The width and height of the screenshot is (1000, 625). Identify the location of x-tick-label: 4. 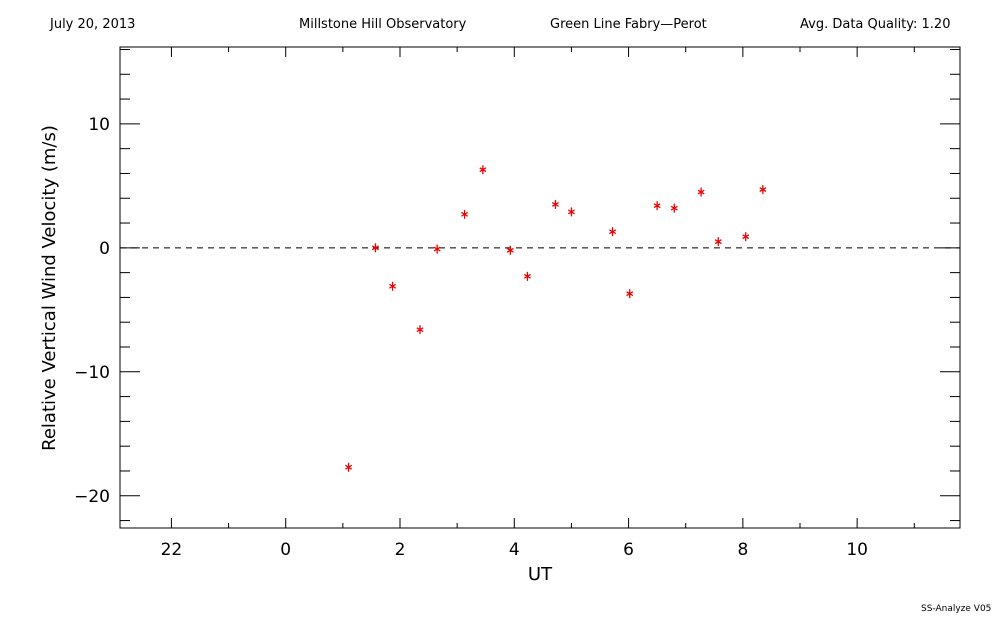
(514, 550).